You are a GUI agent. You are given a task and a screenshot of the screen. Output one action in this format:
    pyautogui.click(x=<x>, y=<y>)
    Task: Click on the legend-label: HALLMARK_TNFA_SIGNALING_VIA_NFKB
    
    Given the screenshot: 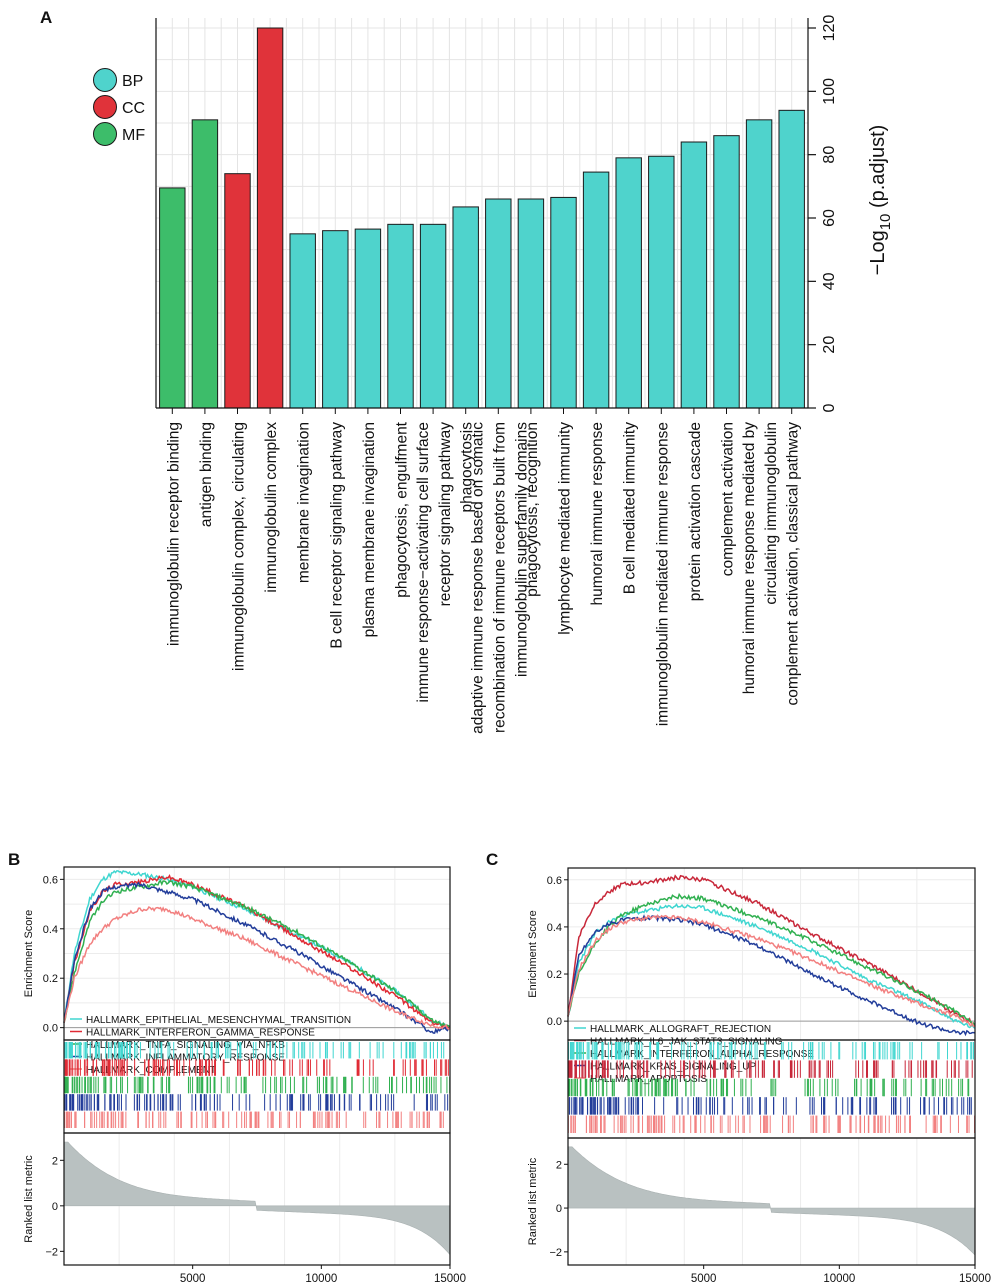 What is the action you would take?
    pyautogui.click(x=185, y=1045)
    